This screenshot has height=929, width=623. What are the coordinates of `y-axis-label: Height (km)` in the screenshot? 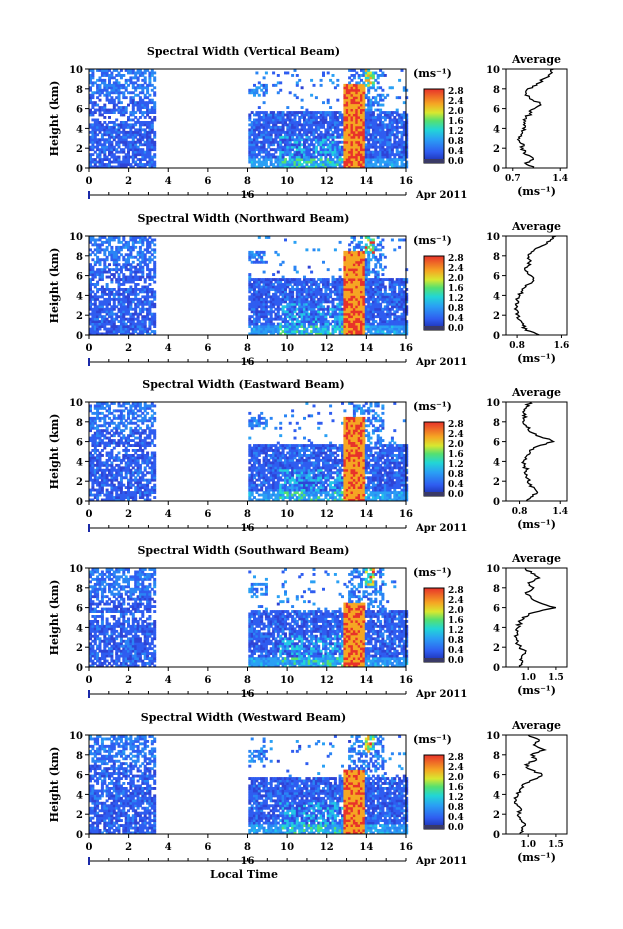 It's located at (54, 286).